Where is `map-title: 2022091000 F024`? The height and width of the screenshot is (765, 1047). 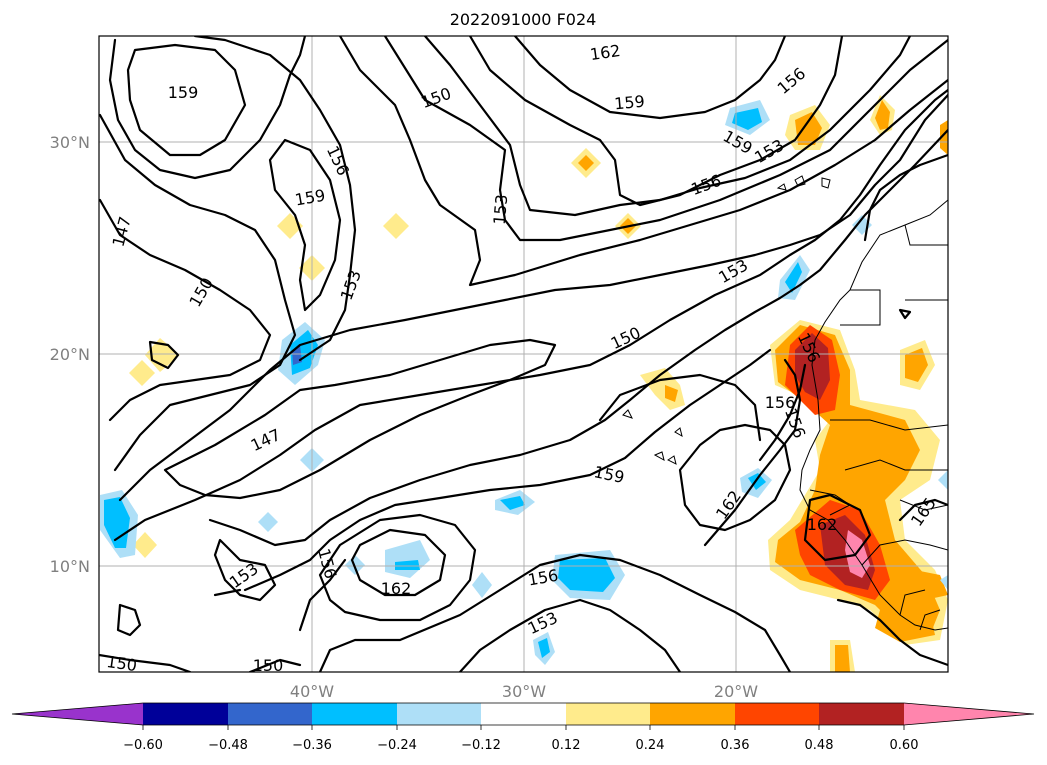 map-title: 2022091000 F024 is located at coordinates (523, 19).